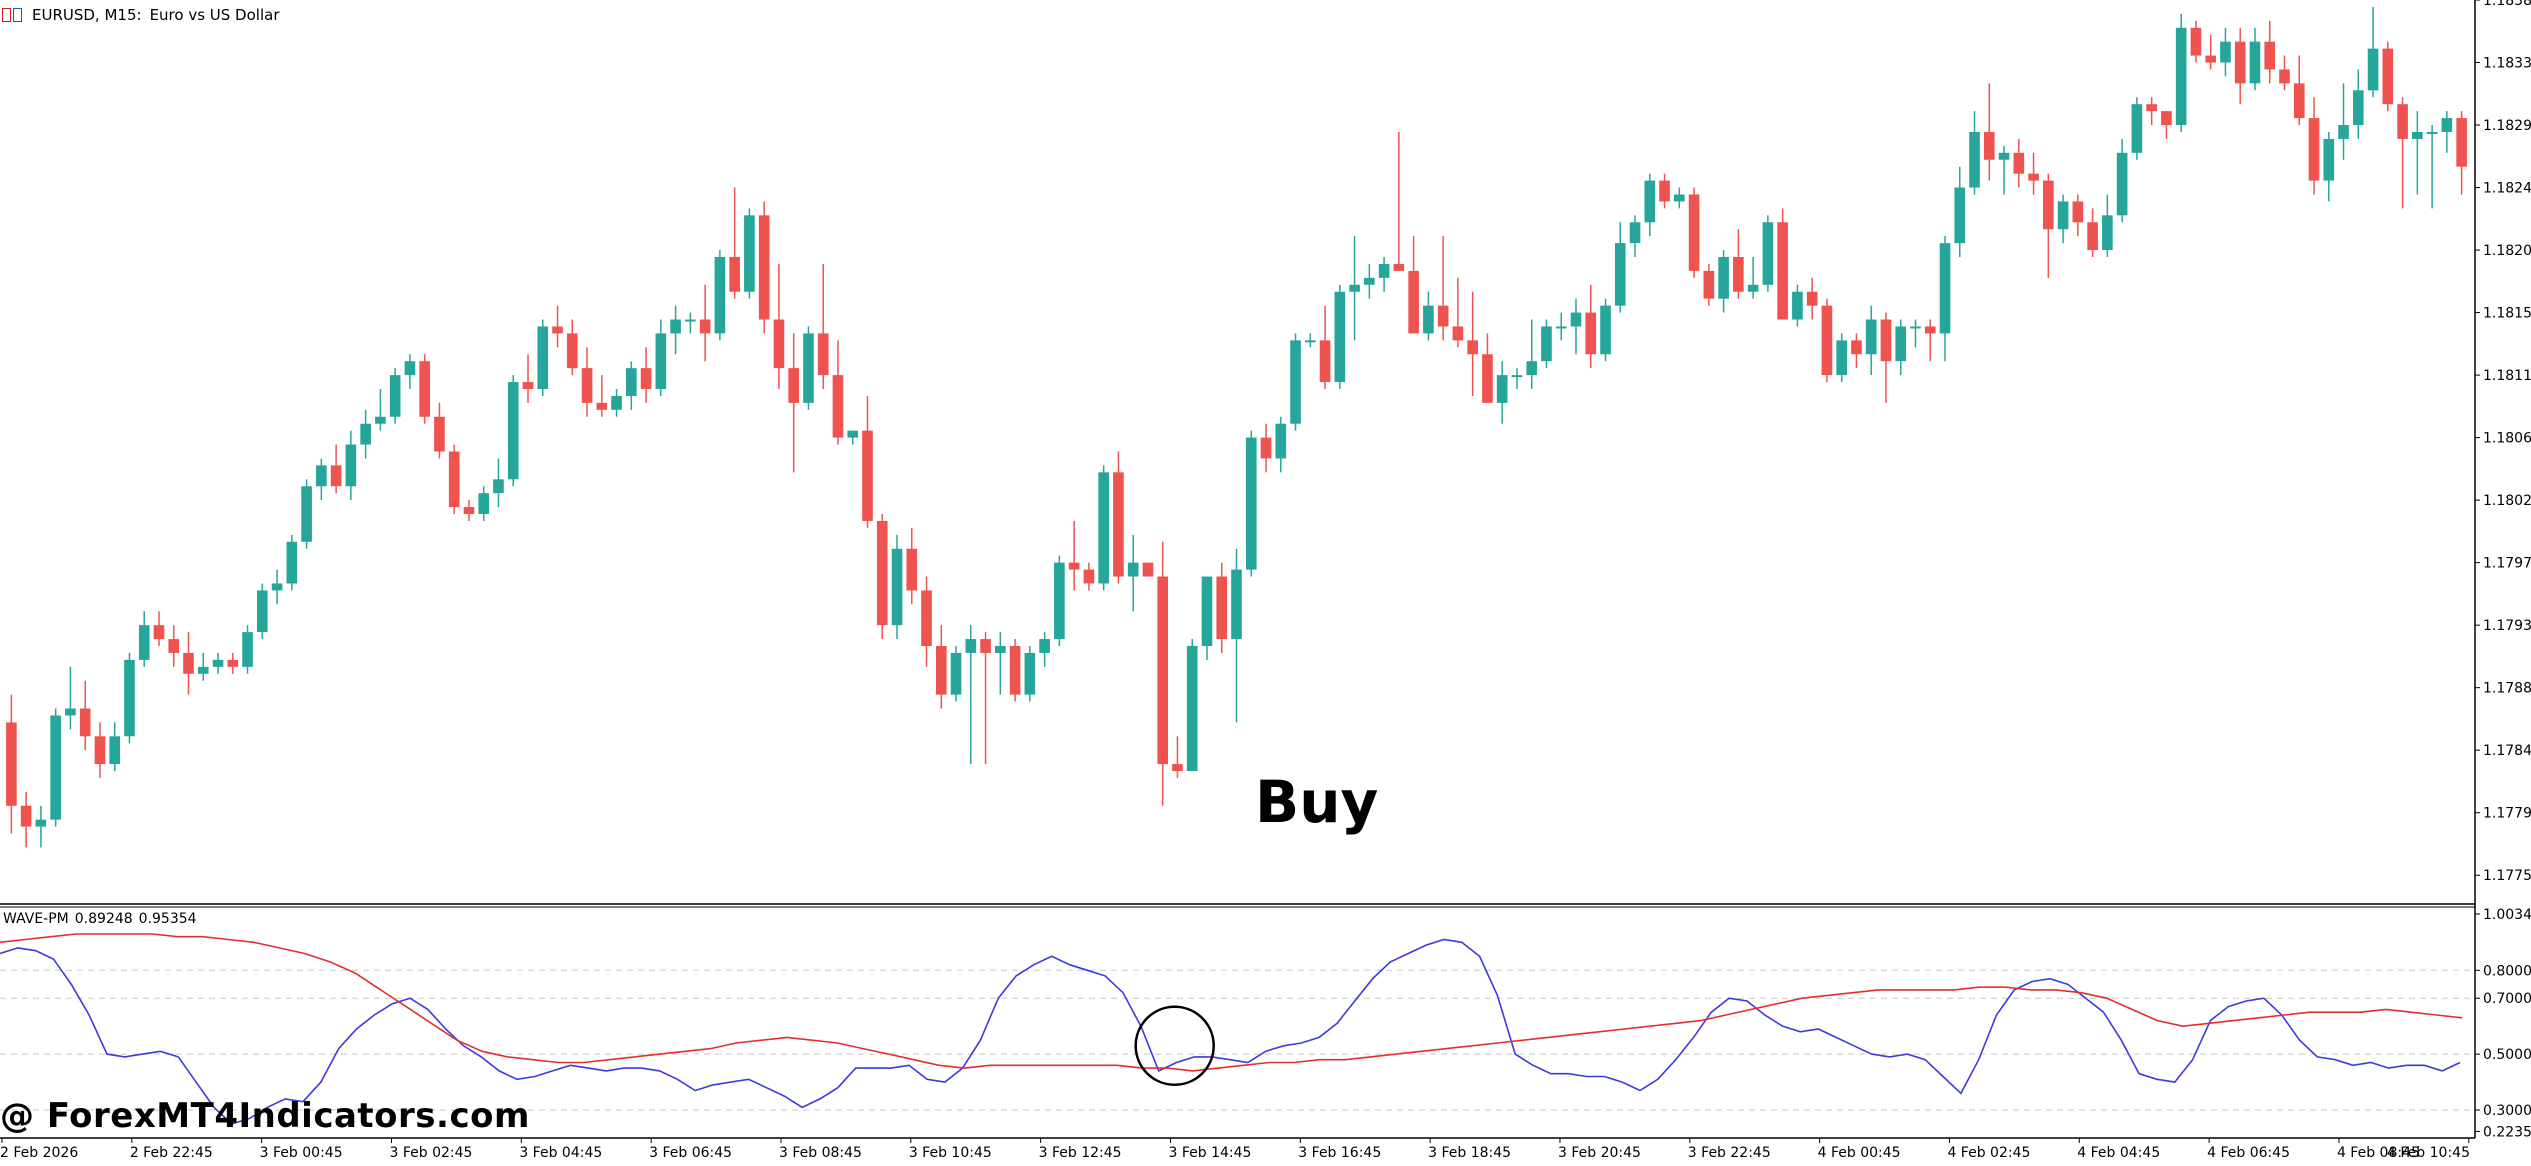 Image resolution: width=2531 pixels, height=1166 pixels. What do you see at coordinates (2507, 564) in the screenshot?
I see `price-tick-label: 1.17975` at bounding box center [2507, 564].